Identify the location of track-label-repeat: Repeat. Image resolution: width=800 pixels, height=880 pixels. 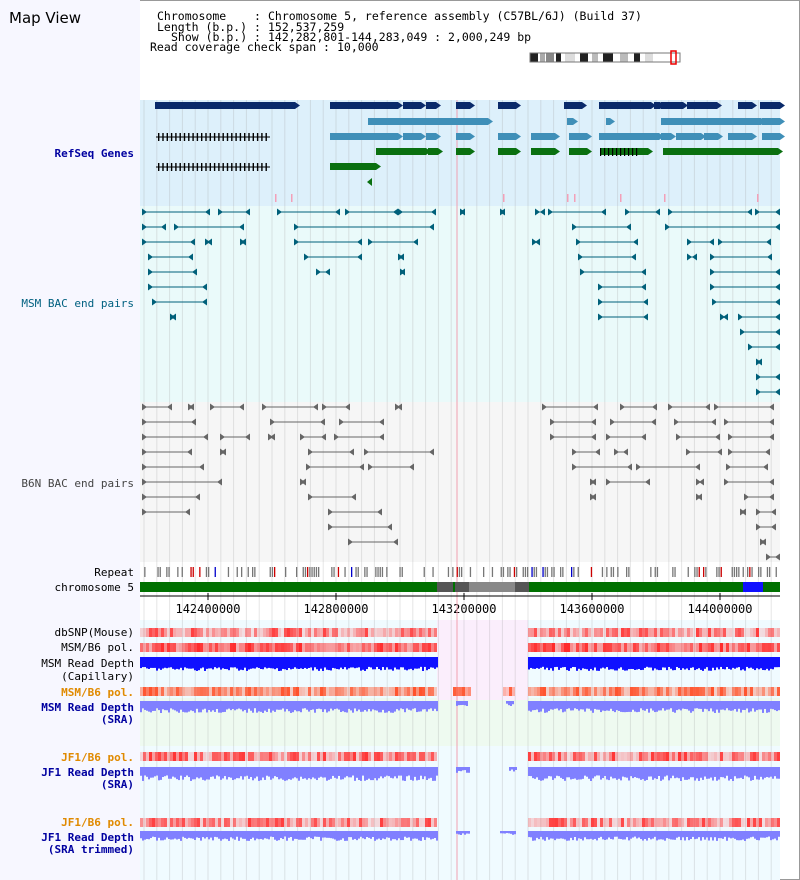
(114, 572).